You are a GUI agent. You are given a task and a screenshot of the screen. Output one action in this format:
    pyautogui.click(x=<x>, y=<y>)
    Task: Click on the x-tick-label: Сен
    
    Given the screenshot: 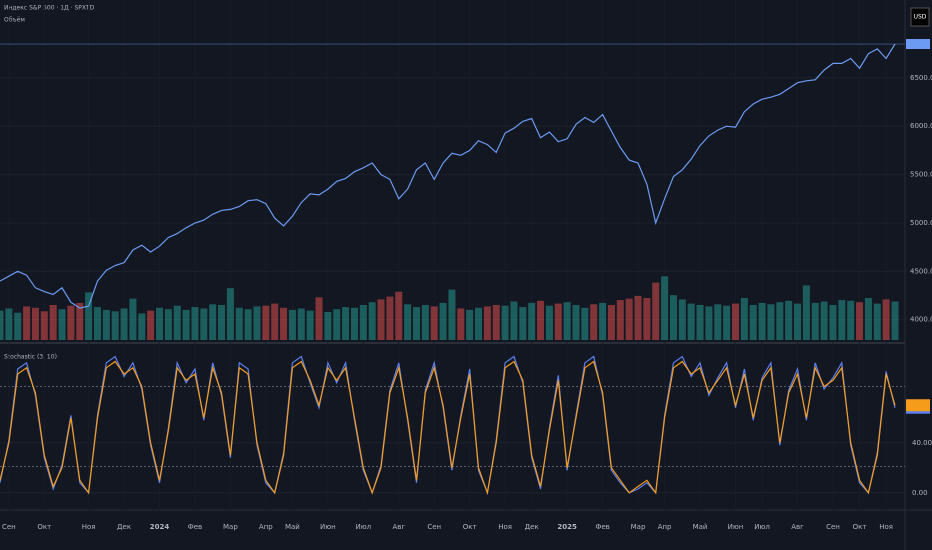 What is the action you would take?
    pyautogui.click(x=434, y=527)
    